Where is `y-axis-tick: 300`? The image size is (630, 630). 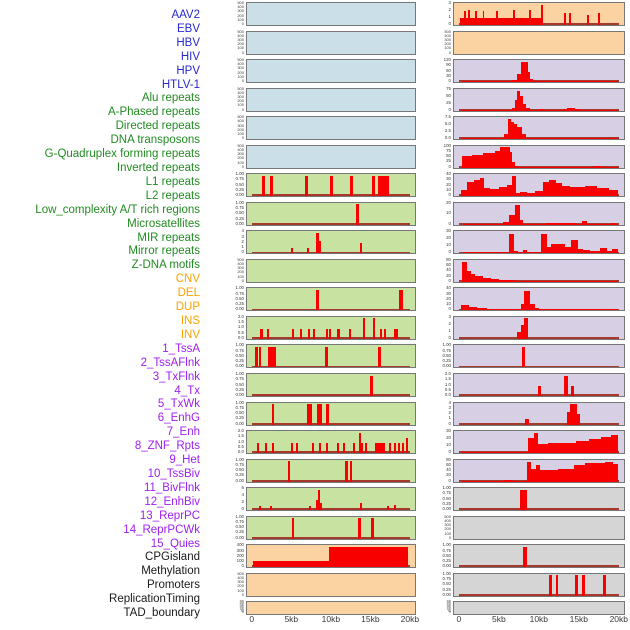 y-axis-tick: 300 is located at coordinates (240, 125).